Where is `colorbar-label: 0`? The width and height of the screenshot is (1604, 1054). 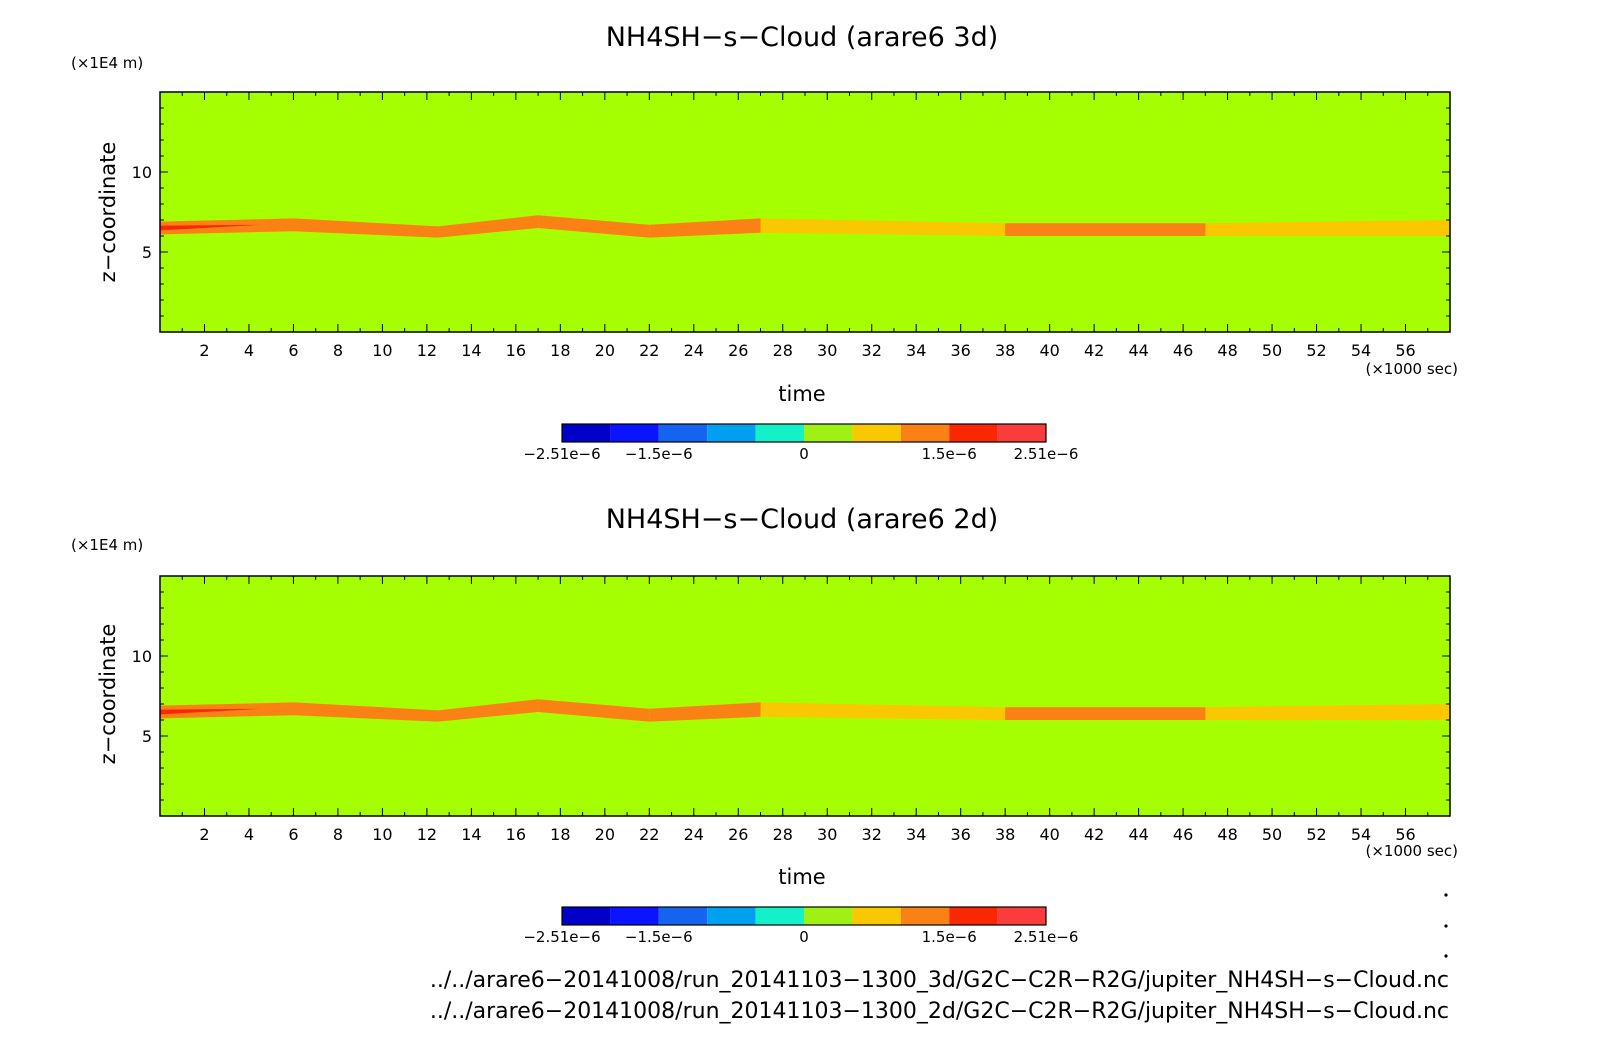 colorbar-label: 0 is located at coordinates (804, 454).